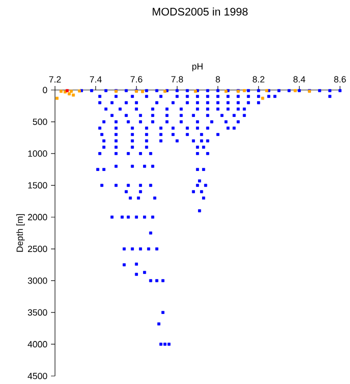 The width and height of the screenshot is (350, 384). What do you see at coordinates (197, 67) in the screenshot?
I see `x-axis-title: pH` at bounding box center [197, 67].